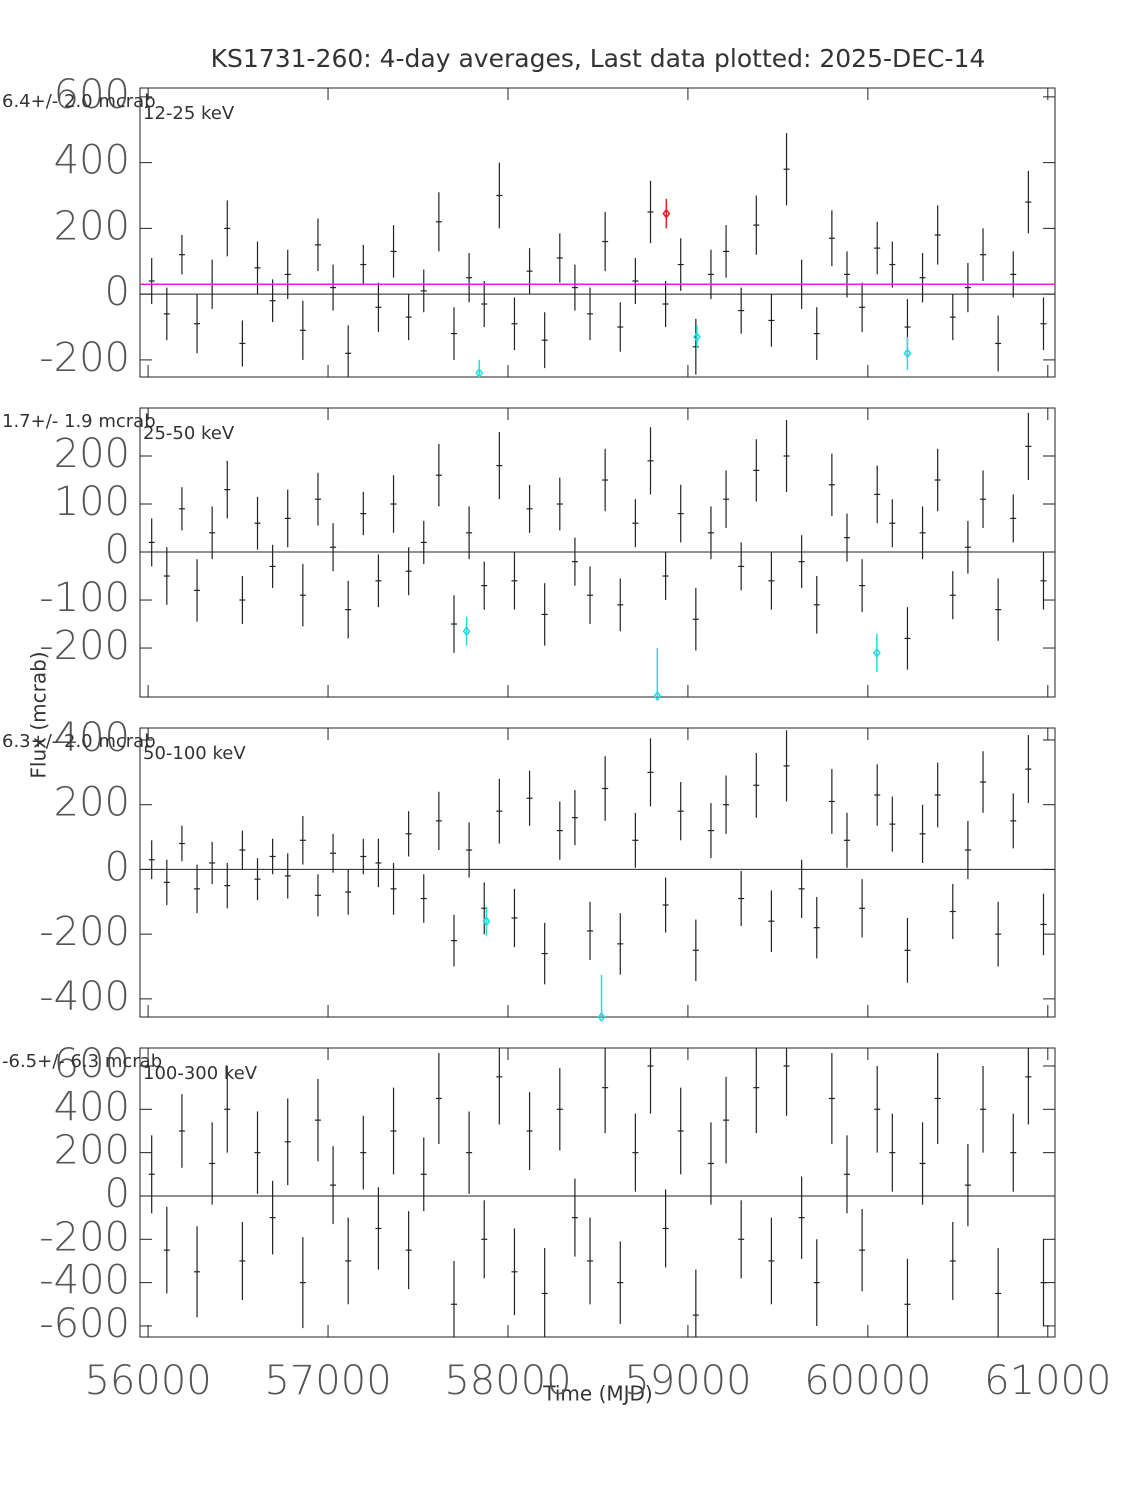  Describe the element at coordinates (867, 1381) in the screenshot. I see `x-tick-label: 60000` at that location.